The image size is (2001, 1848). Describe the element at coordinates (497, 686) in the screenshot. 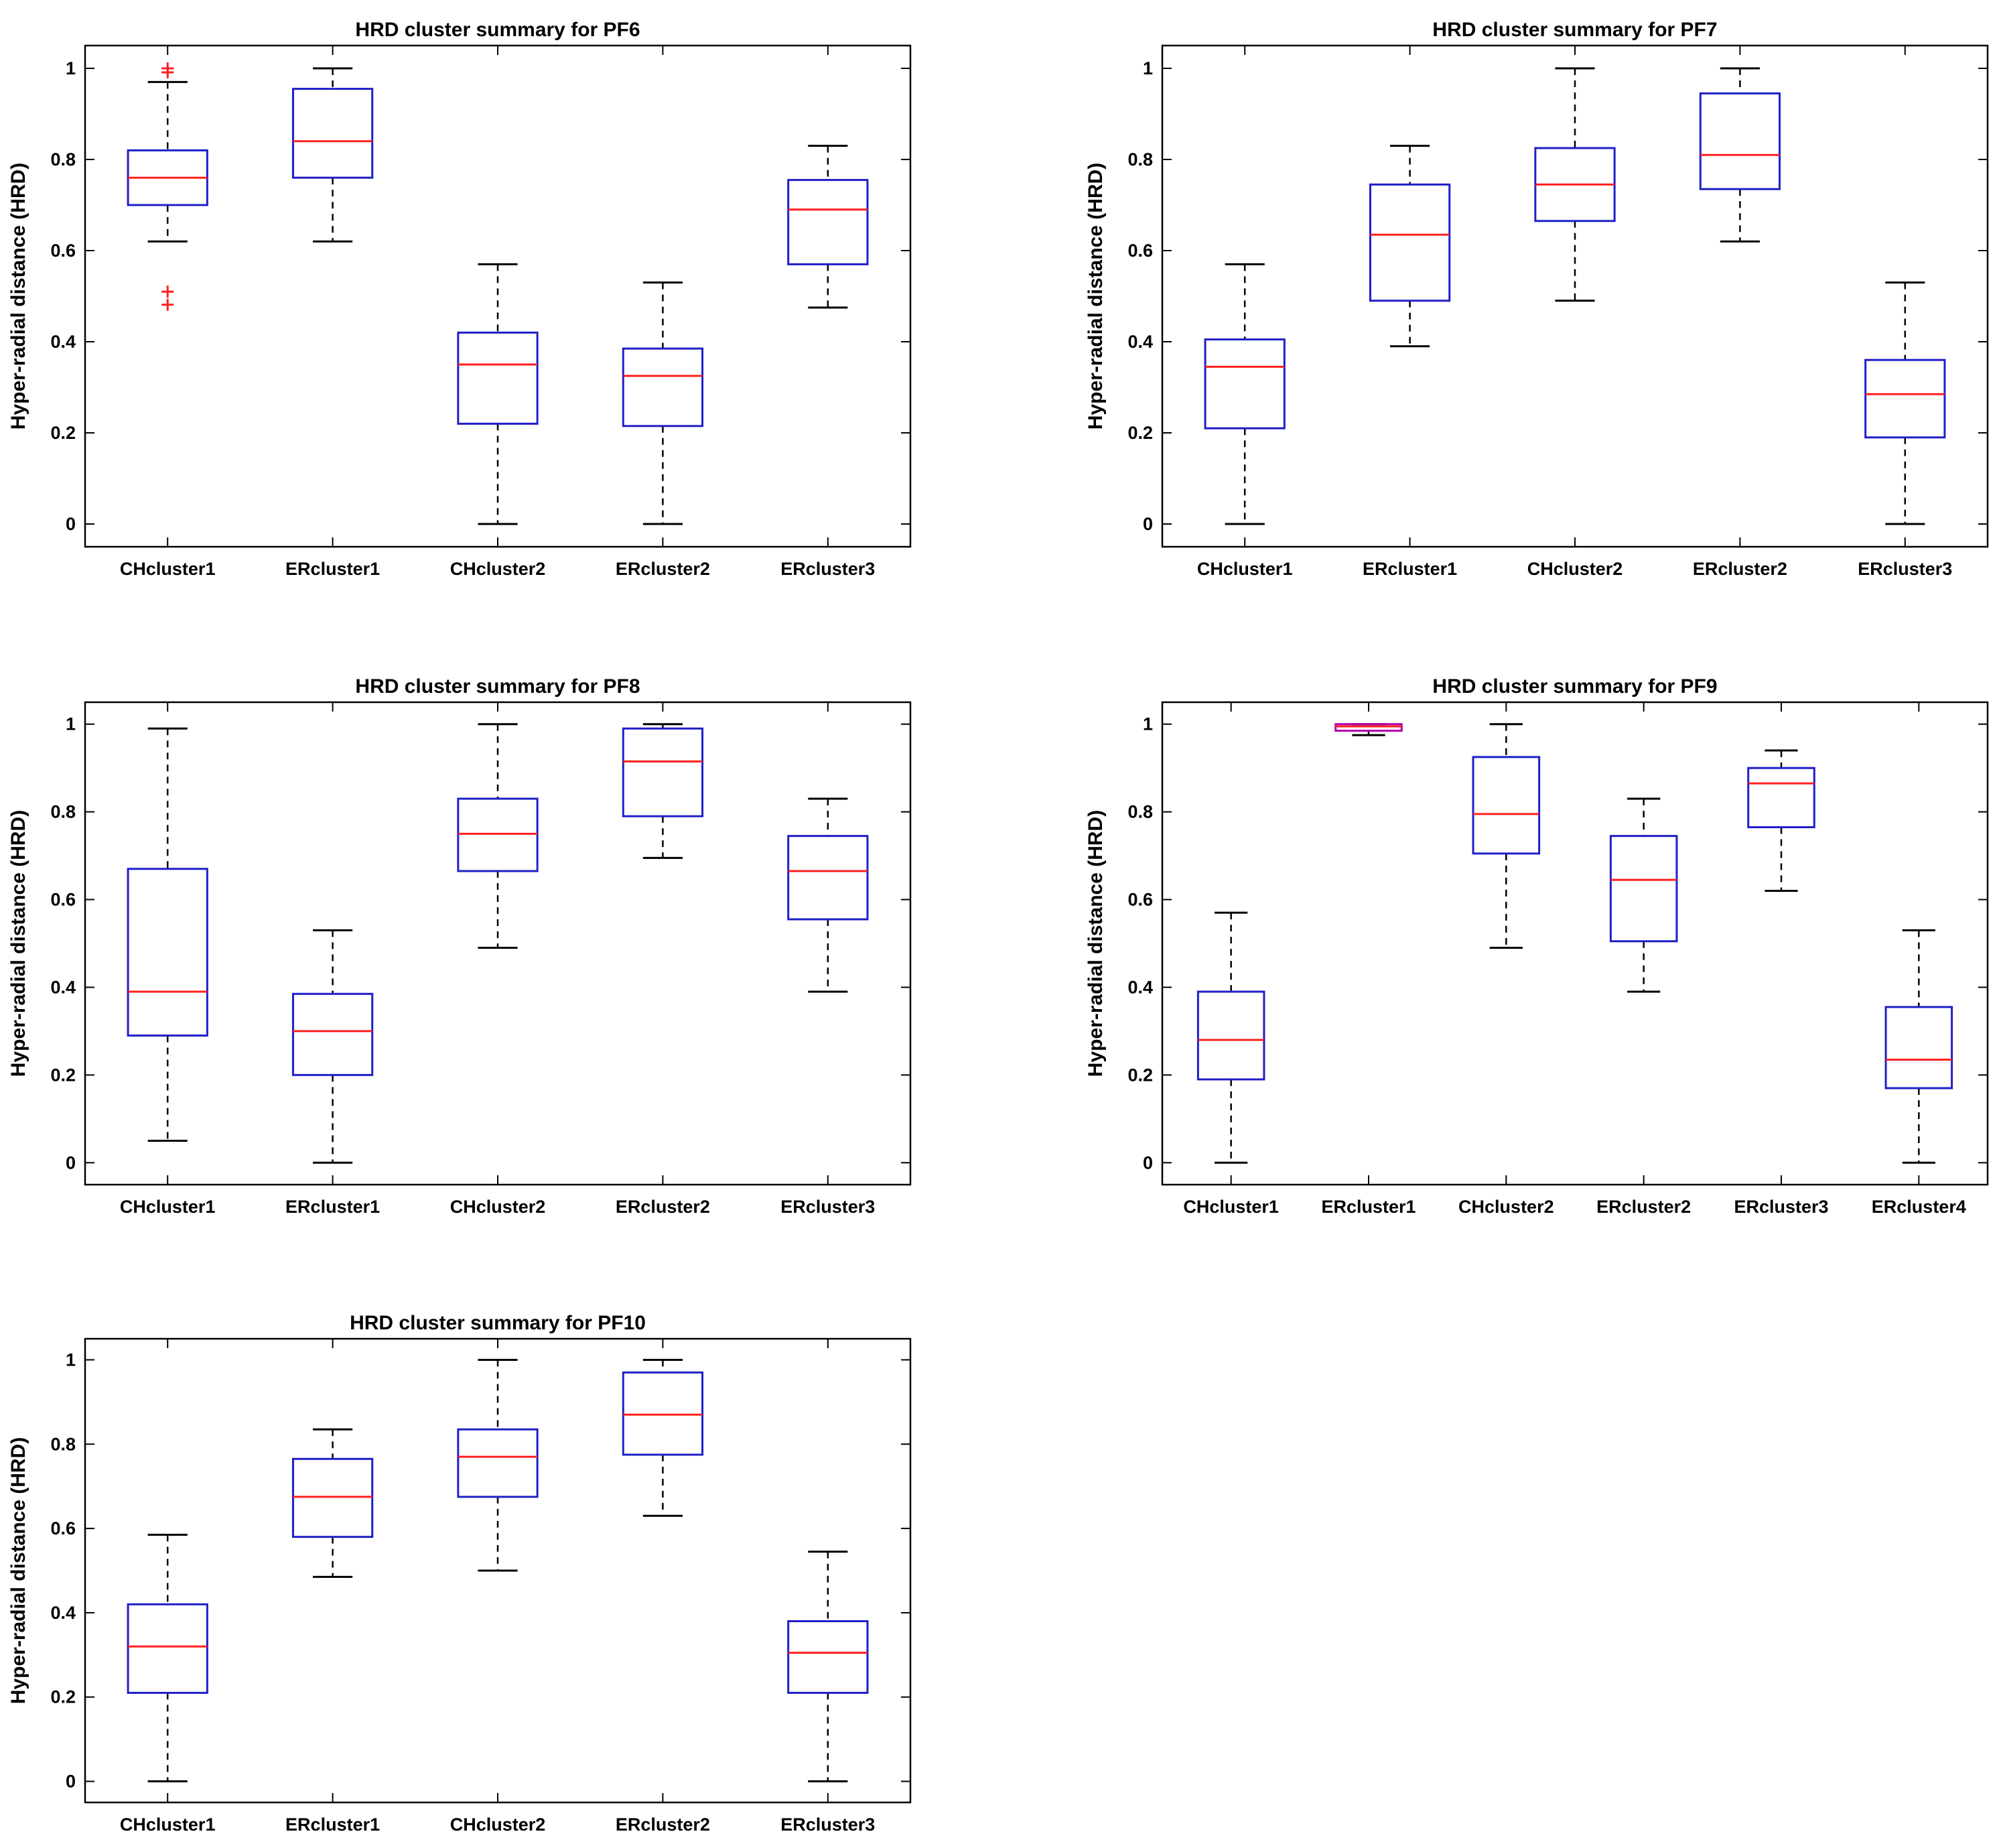

I see `chart-title: HRD cluster summary for PF8` at that location.